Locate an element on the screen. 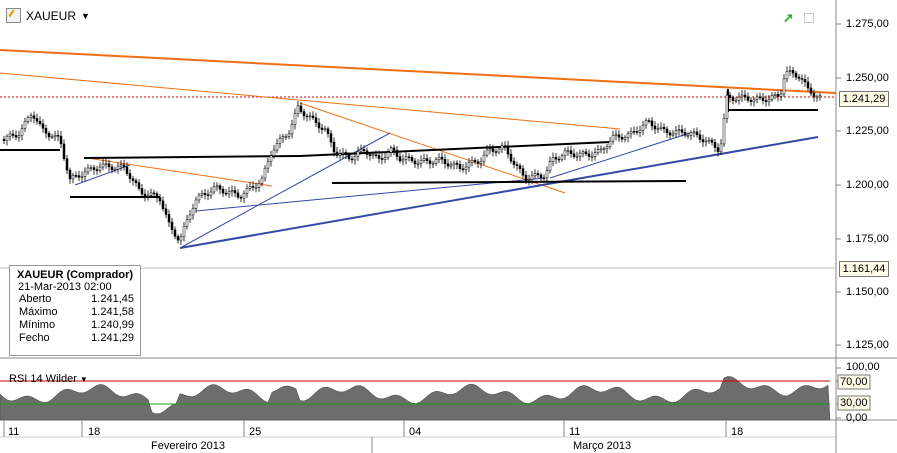 The height and width of the screenshot is (453, 897). price-axis-label: 1.200,00 is located at coordinates (867, 185).